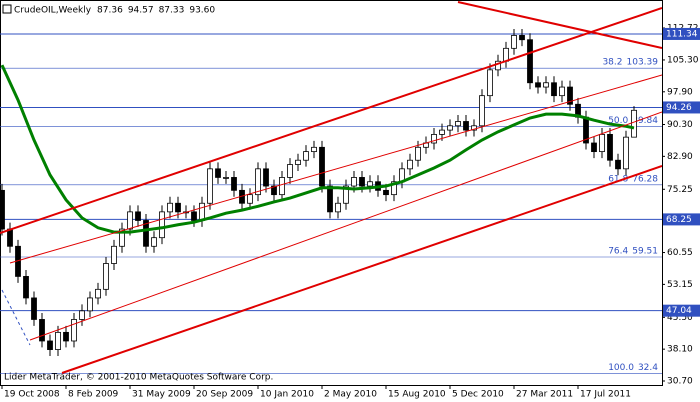  Describe the element at coordinates (544, 395) in the screenshot. I see `x-tick-label: 27 Mar 2011` at that location.